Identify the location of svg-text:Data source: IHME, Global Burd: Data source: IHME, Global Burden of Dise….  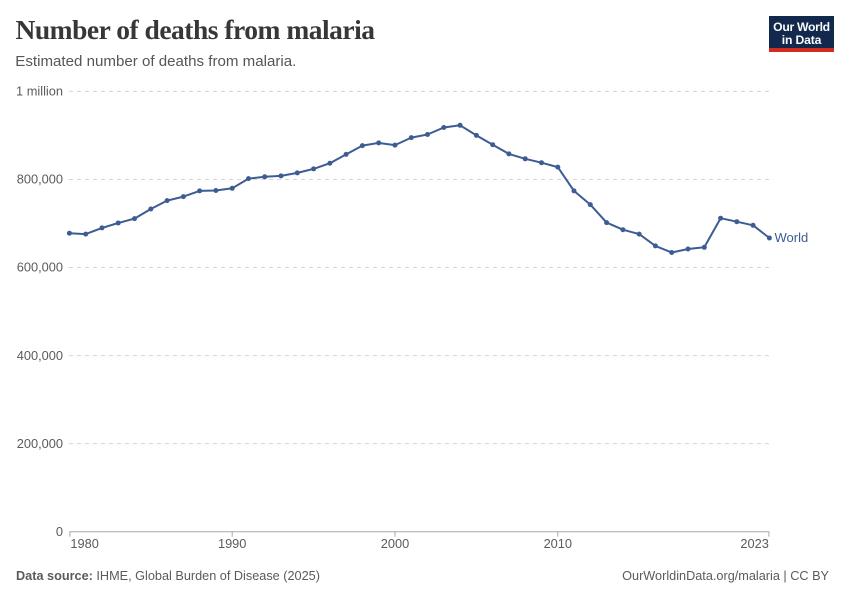
(168, 576).